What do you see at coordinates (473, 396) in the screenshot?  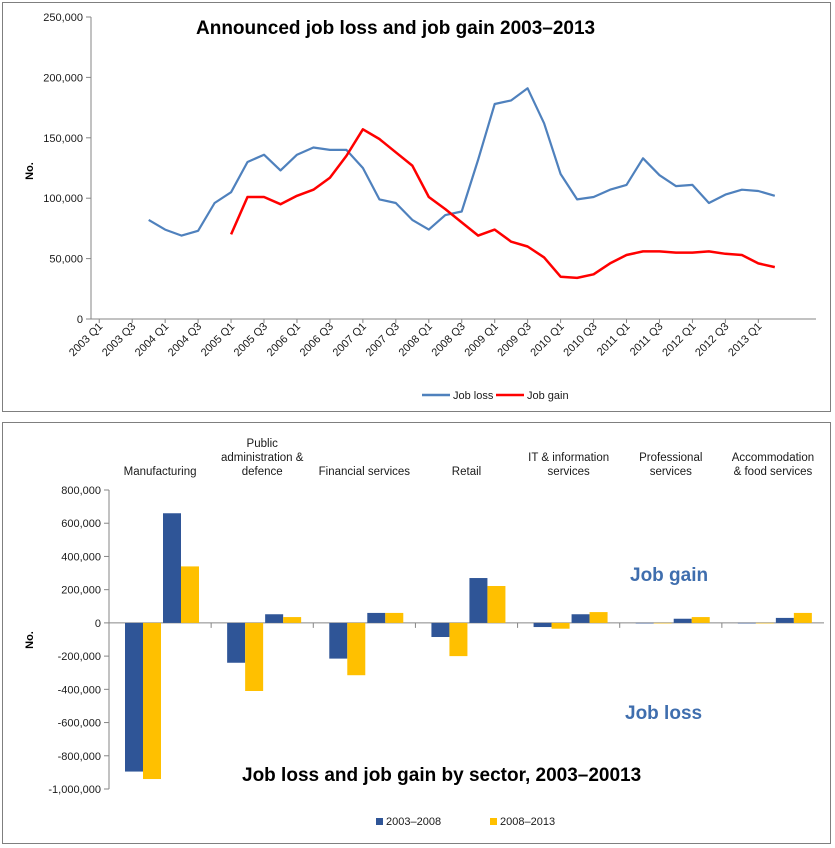 I see `legend-label-job-loss: Job loss` at bounding box center [473, 396].